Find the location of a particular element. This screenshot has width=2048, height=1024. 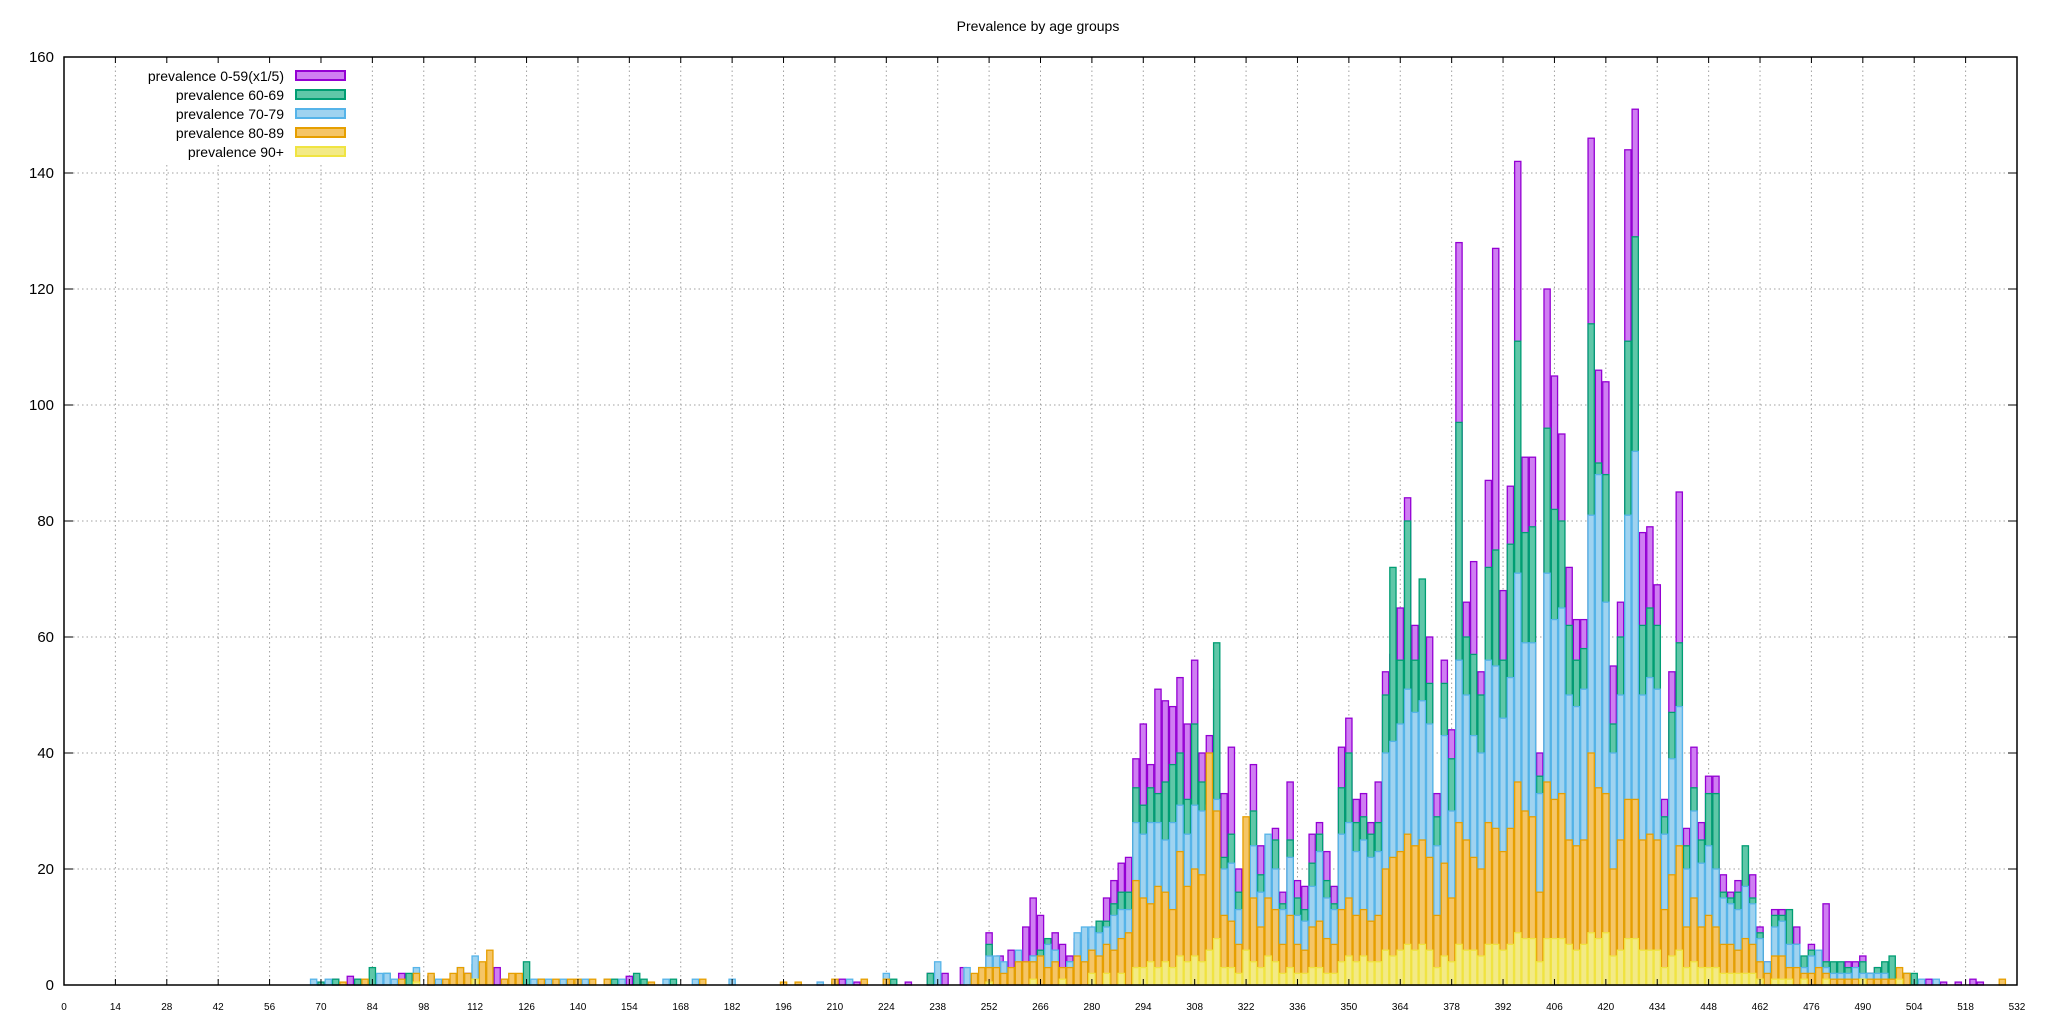

y-tick-label: 80 is located at coordinates (45, 521).